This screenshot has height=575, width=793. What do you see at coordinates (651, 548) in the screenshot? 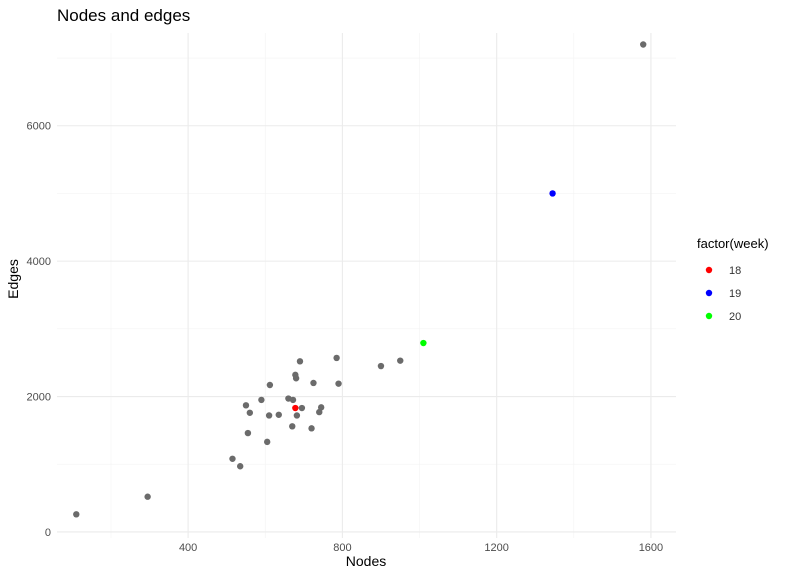
I see `x-tick-label: 1600` at bounding box center [651, 548].